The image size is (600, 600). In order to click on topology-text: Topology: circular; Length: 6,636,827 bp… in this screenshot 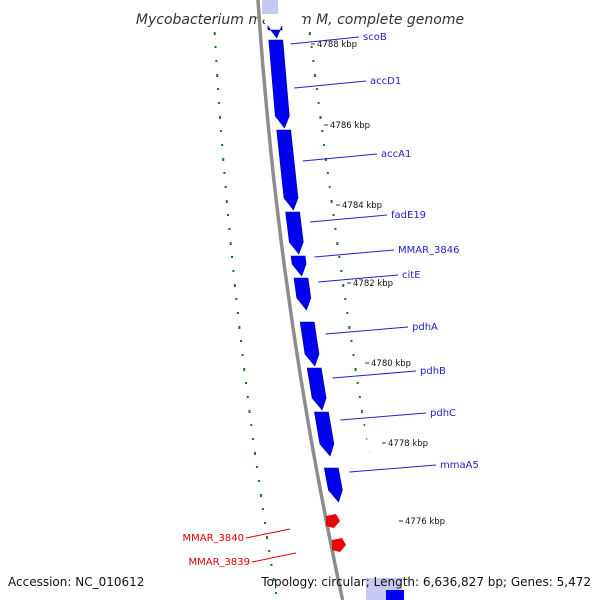, I will do `click(425, 582)`.